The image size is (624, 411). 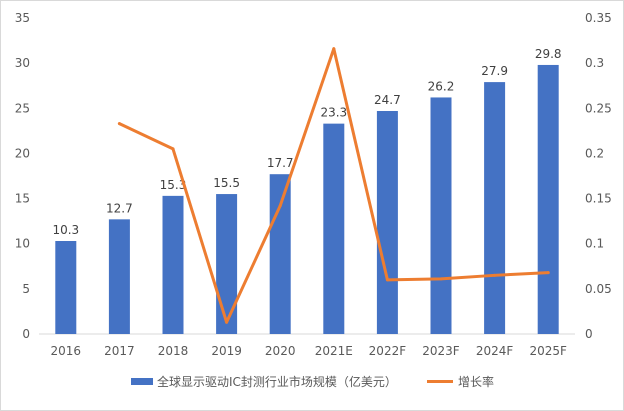 What do you see at coordinates (22, 108) in the screenshot?
I see `y-left-tick-label: 25` at bounding box center [22, 108].